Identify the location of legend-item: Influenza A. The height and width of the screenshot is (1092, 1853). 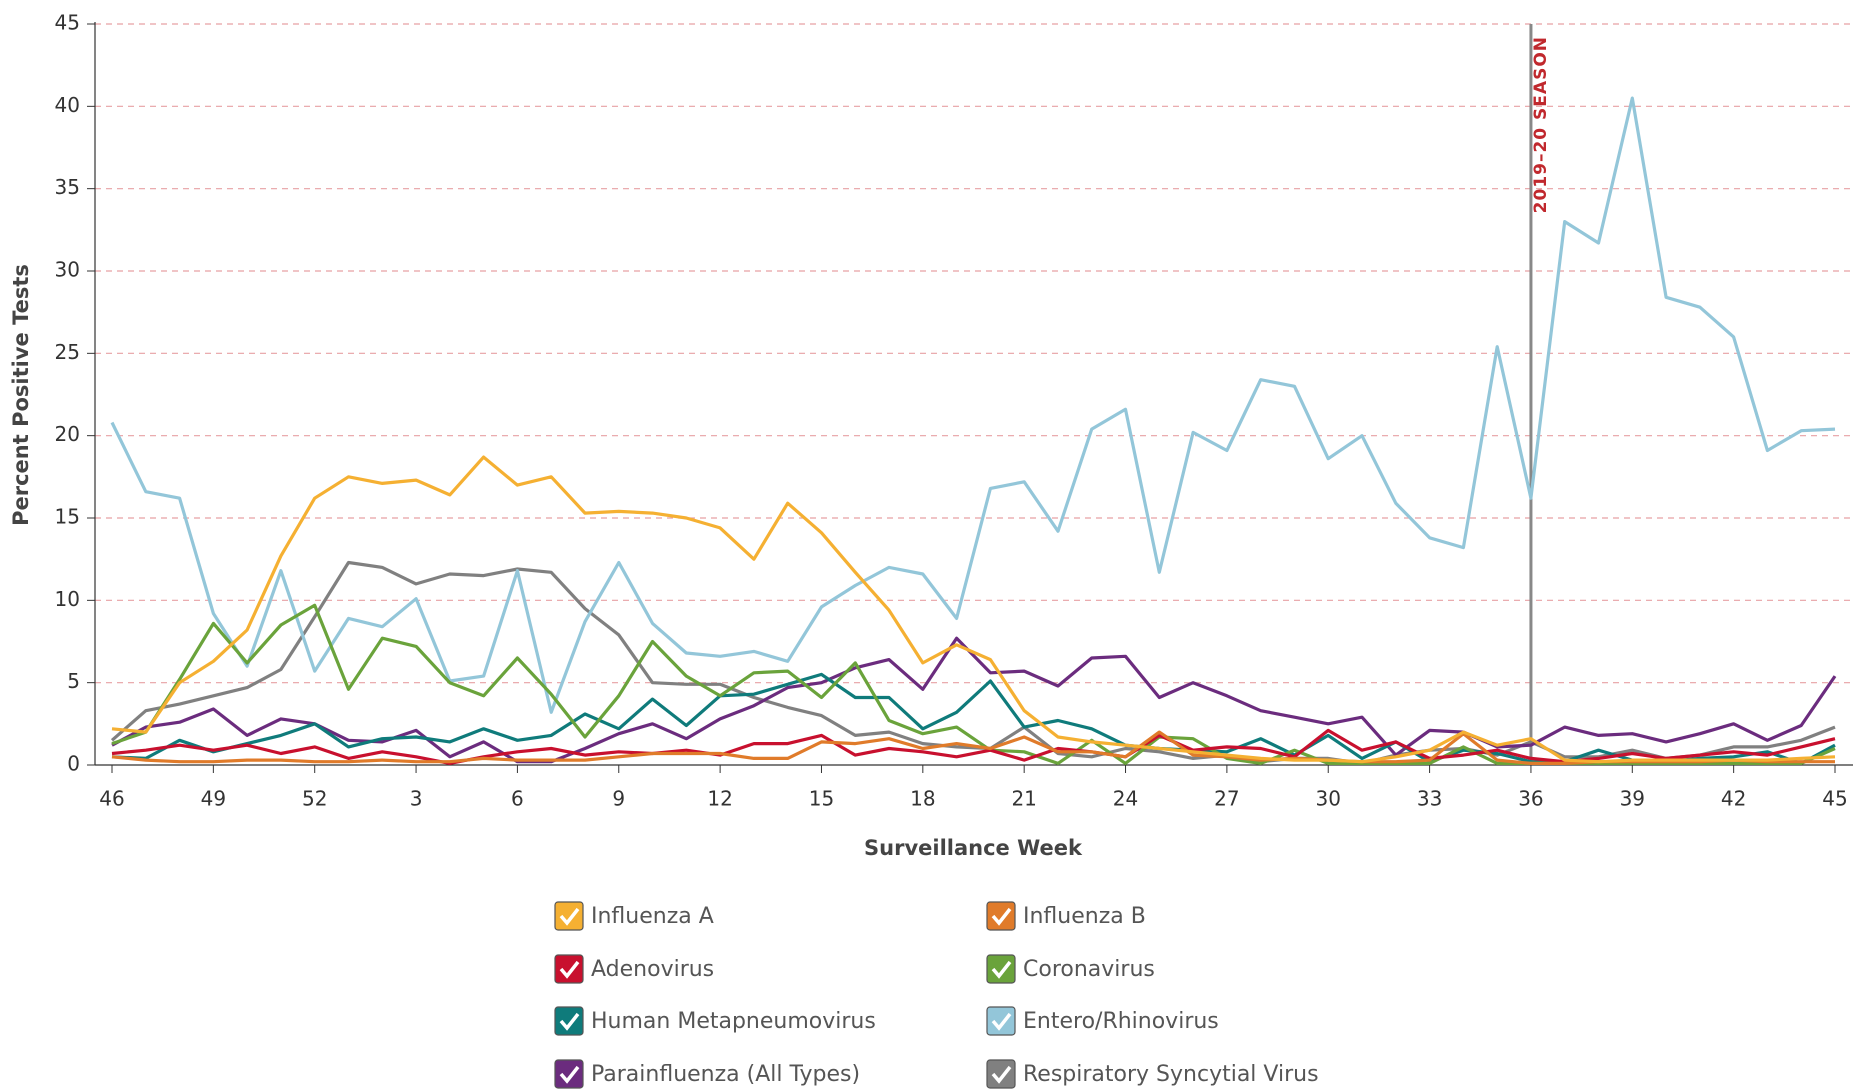
(634, 916).